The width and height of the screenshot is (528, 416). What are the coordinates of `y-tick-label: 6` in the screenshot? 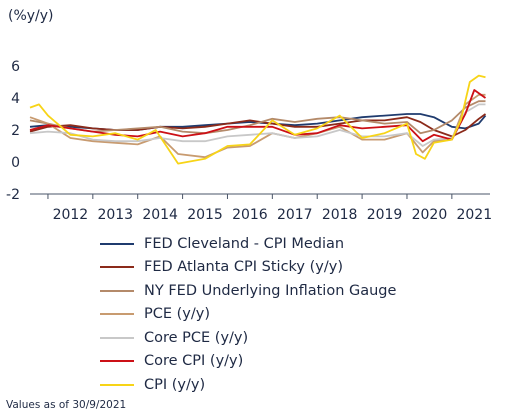 It's located at (15, 67).